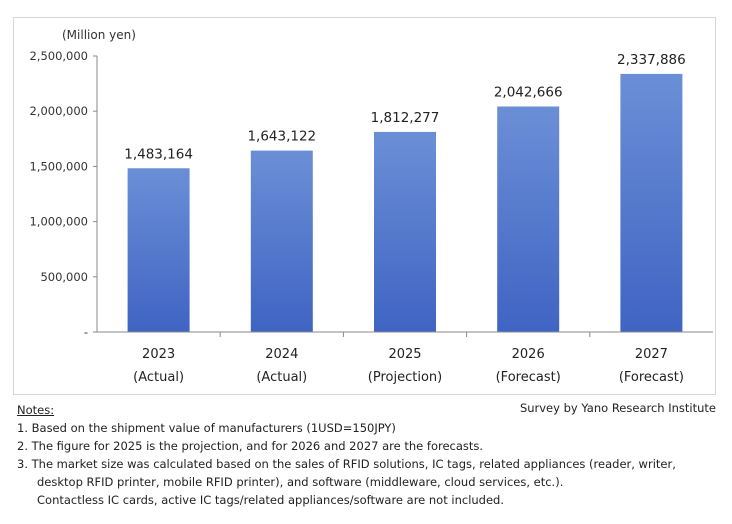 This screenshot has width=732, height=524. Describe the element at coordinates (64, 277) in the screenshot. I see `y-tick-label: 500,000` at that location.